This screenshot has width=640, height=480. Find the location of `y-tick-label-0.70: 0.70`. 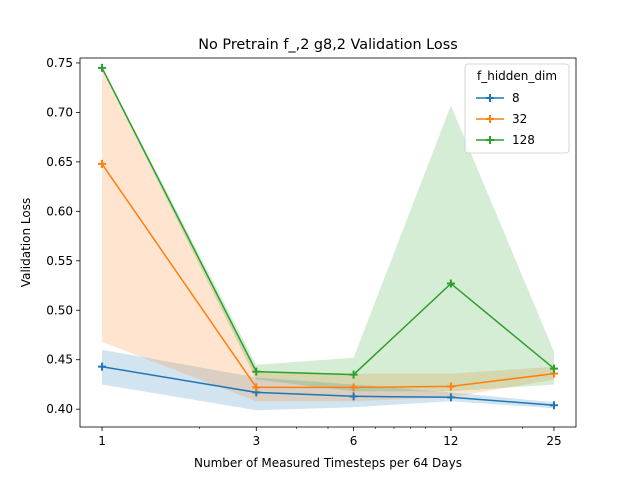

y-tick-label-0.70: 0.70 is located at coordinates (59, 112).